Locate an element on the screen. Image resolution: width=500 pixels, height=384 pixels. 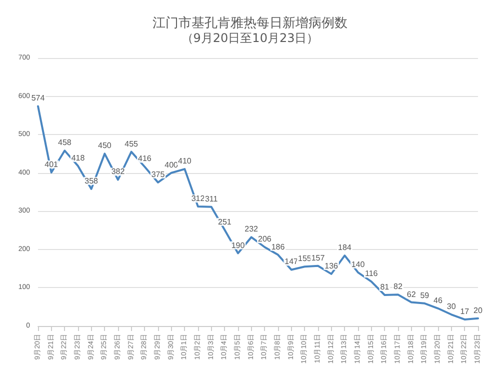
data-label: 147 is located at coordinates (291, 261).